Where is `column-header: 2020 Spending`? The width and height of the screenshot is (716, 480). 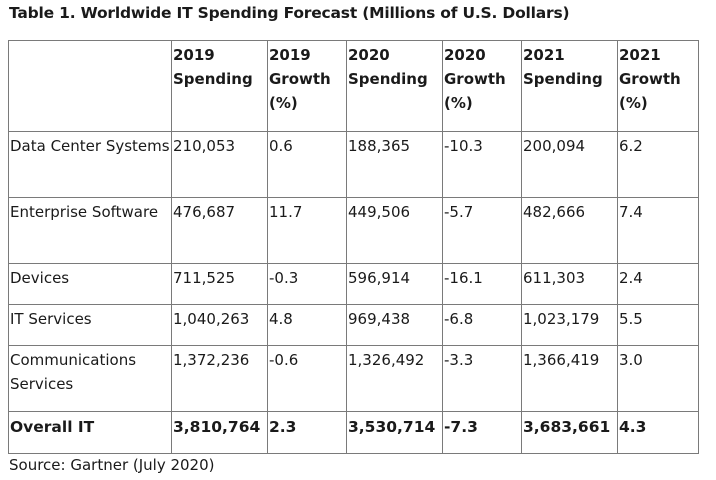 column-header: 2020 Spending is located at coordinates (394, 86).